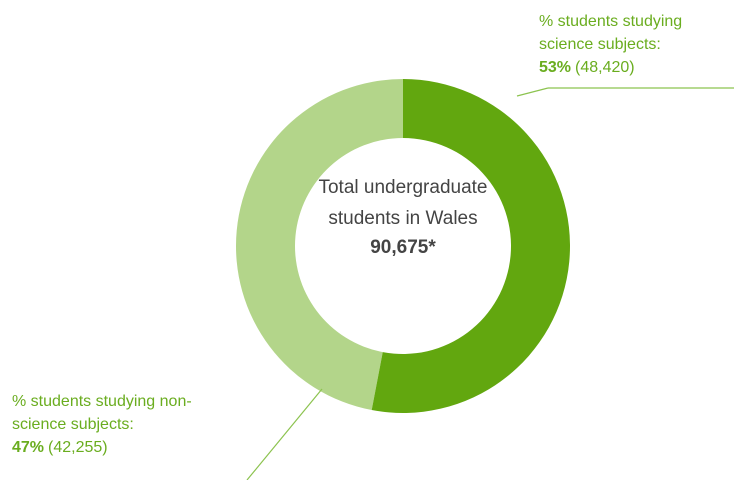  I want to click on center-total: 90,675*, so click(403, 247).